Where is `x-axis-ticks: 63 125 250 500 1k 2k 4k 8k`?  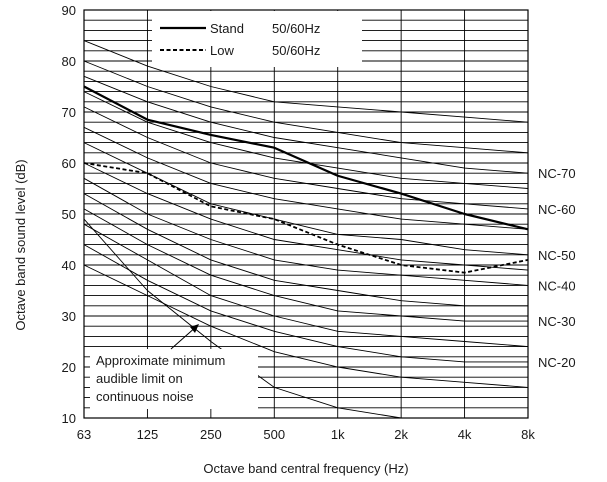 x-axis-ticks: 63 125 250 500 1k 2k 4k 8k is located at coordinates (306, 434).